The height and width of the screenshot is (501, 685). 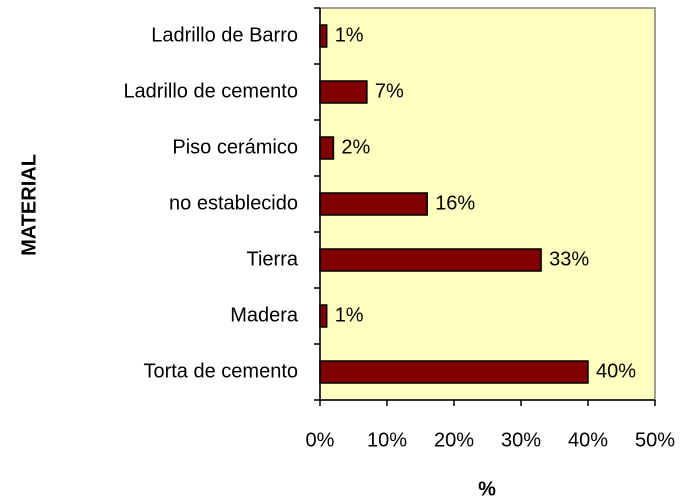 What do you see at coordinates (264, 315) in the screenshot?
I see `y-tick-label: Madera` at bounding box center [264, 315].